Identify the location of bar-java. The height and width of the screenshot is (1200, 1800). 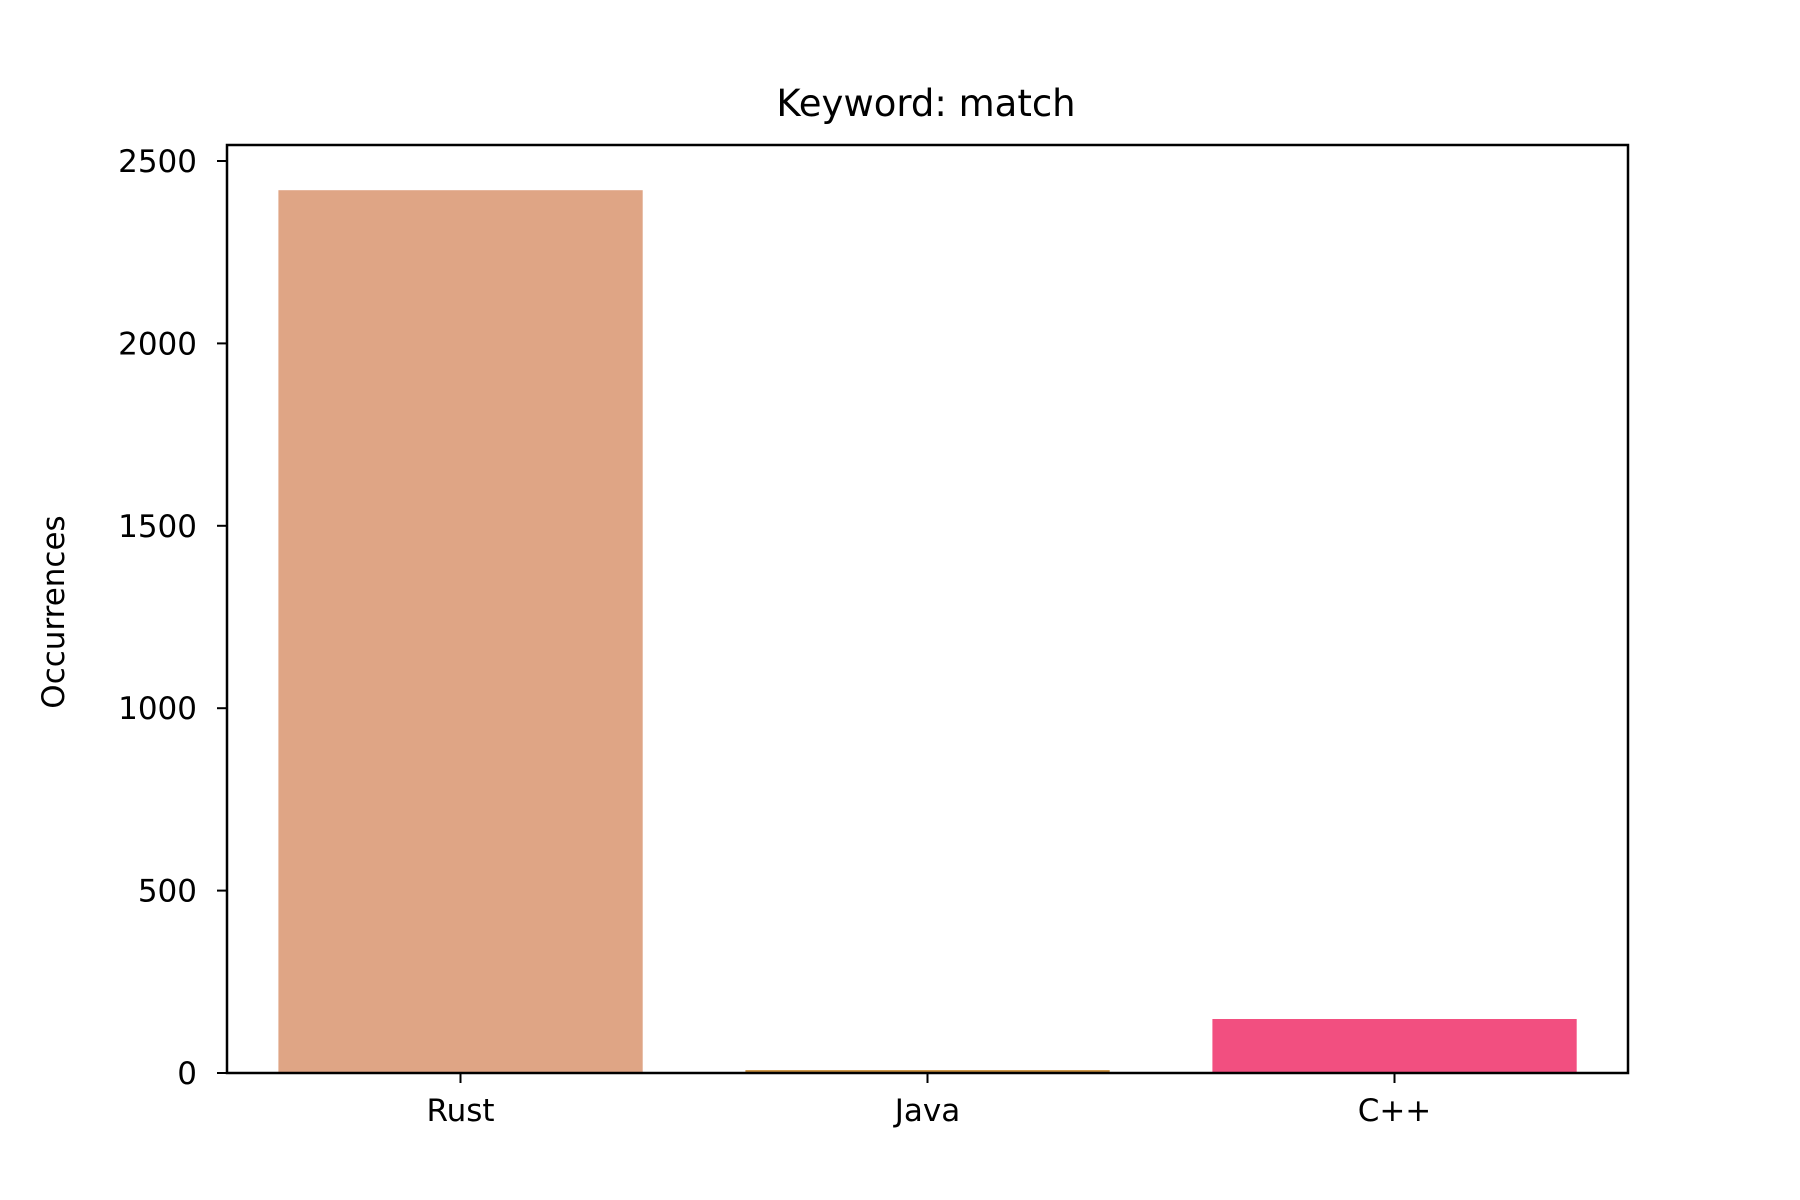
(927, 1071).